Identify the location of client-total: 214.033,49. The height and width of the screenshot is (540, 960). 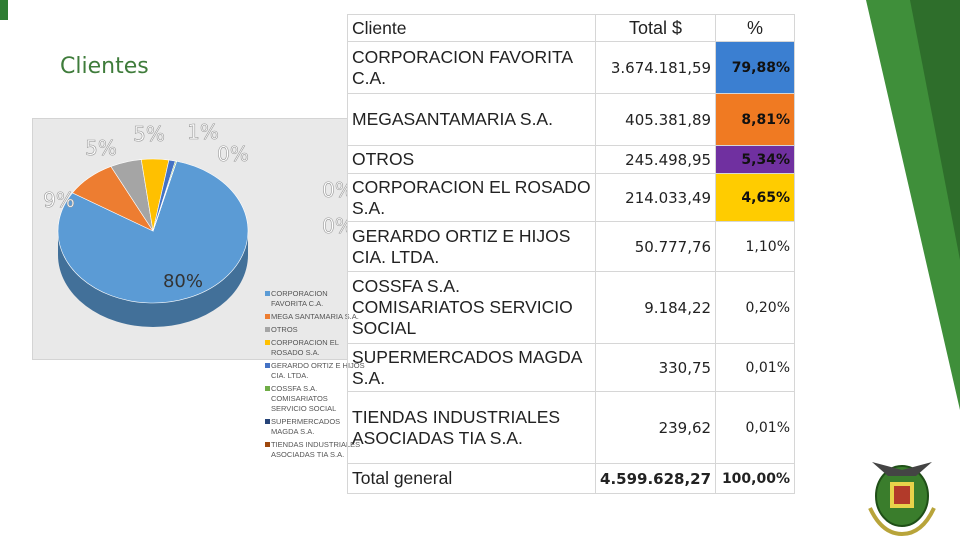
(656, 197).